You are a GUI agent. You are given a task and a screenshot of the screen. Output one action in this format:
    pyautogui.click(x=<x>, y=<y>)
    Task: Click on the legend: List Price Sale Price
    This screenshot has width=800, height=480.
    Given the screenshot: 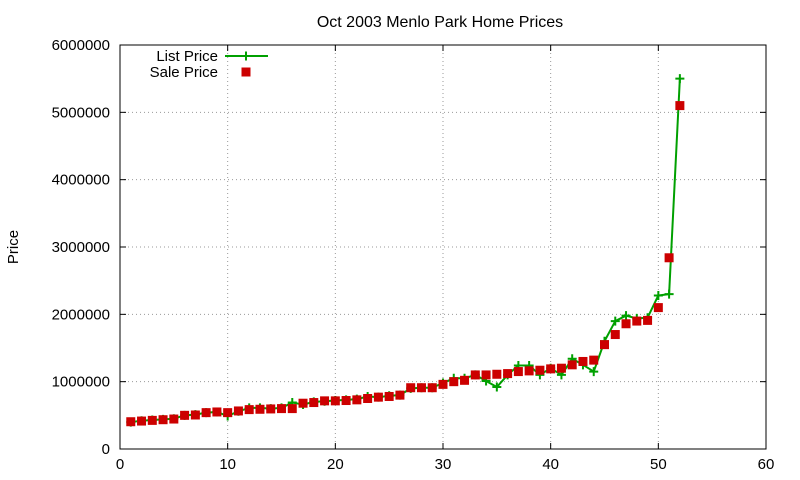 What is the action you would take?
    pyautogui.click(x=209, y=64)
    